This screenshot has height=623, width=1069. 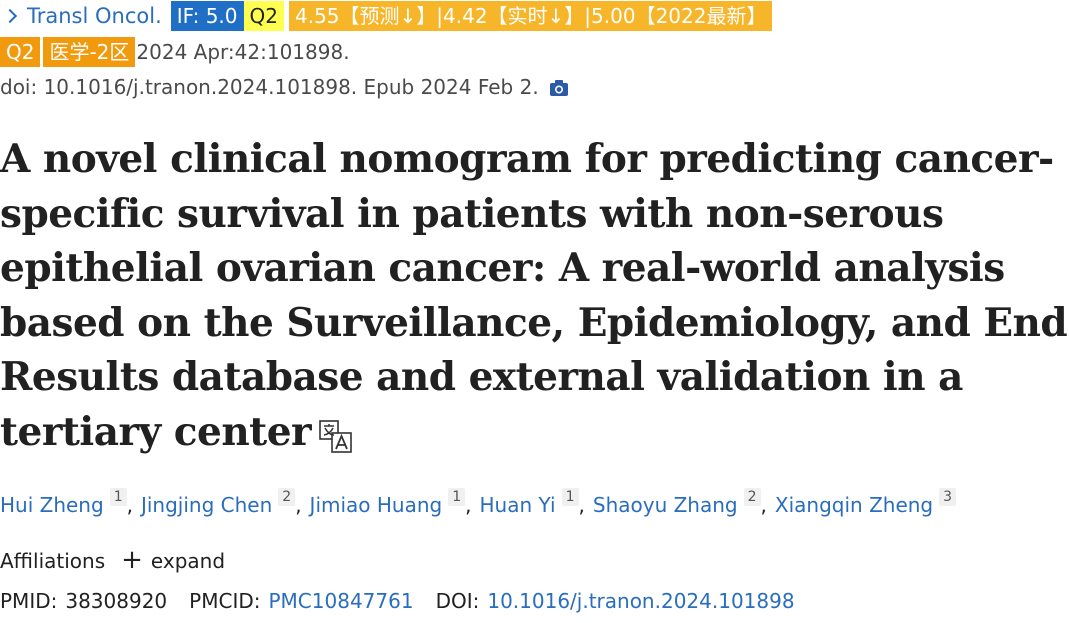 I want to click on affiliations-label: Affiliations, so click(x=53, y=561).